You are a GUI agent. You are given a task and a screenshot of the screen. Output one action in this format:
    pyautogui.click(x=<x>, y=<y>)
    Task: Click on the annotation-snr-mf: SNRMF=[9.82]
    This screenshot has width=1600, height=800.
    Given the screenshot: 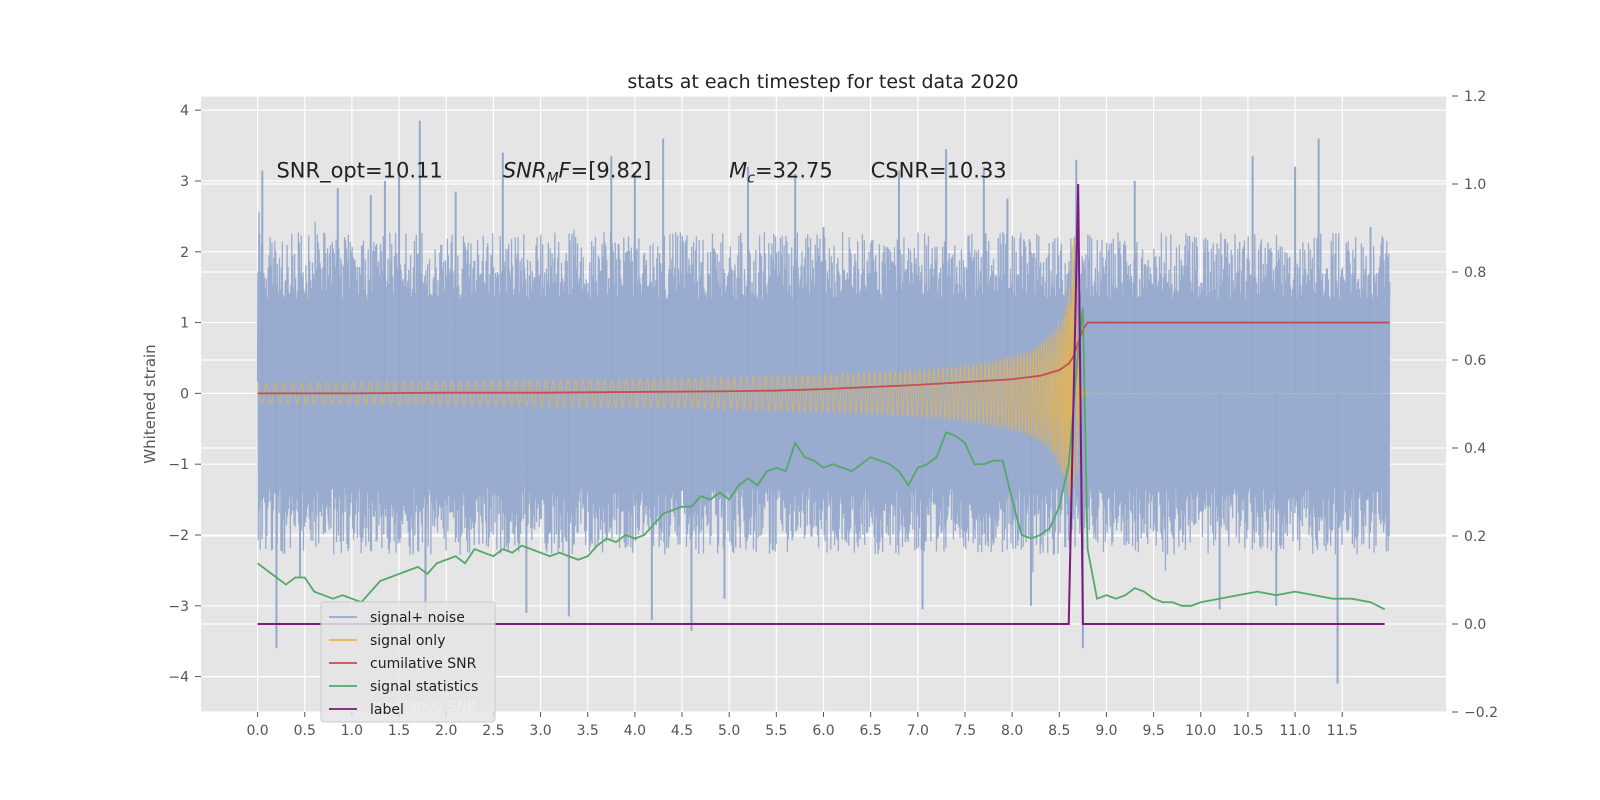 What is the action you would take?
    pyautogui.click(x=577, y=172)
    